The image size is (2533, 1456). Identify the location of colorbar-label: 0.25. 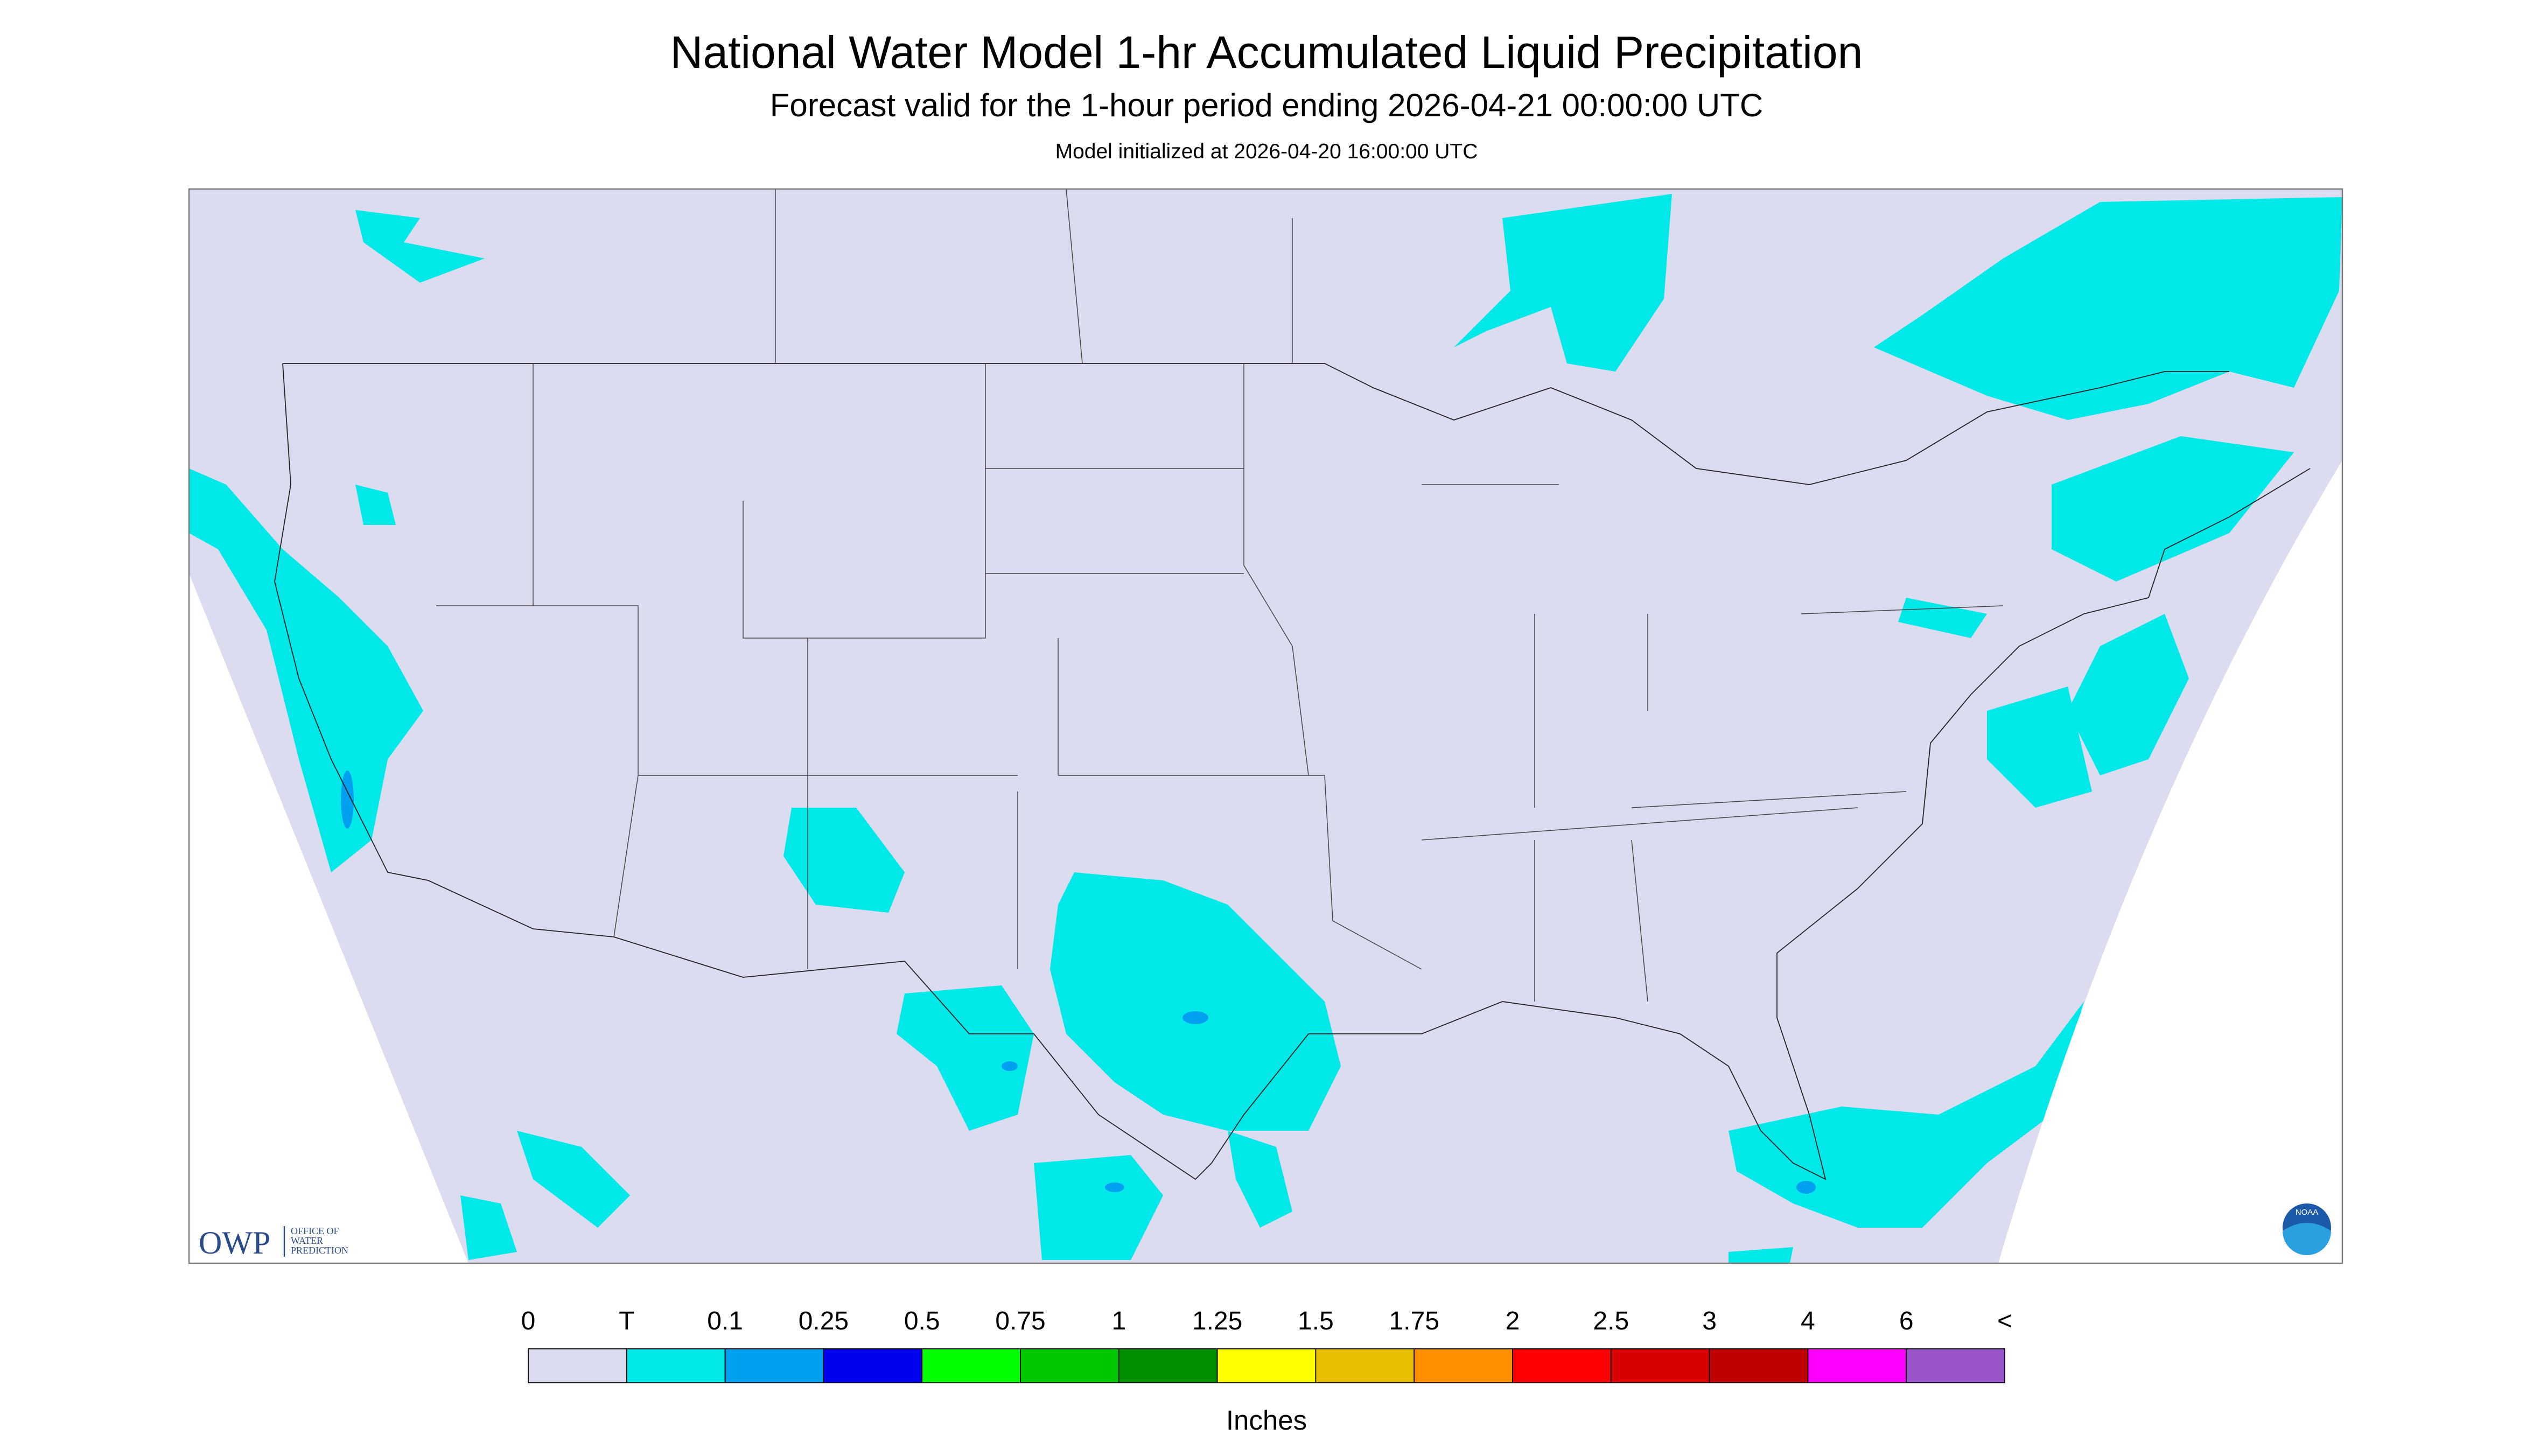
(824, 1321).